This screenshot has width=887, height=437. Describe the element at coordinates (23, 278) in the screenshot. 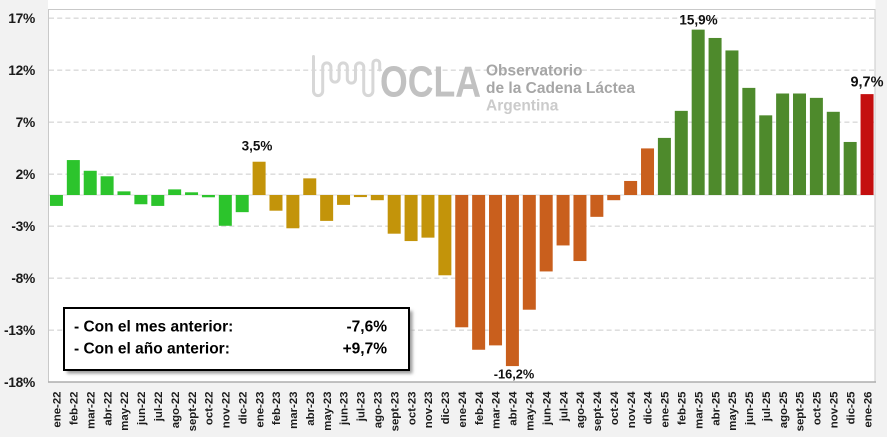

I see `svg-text: -8%` at that location.